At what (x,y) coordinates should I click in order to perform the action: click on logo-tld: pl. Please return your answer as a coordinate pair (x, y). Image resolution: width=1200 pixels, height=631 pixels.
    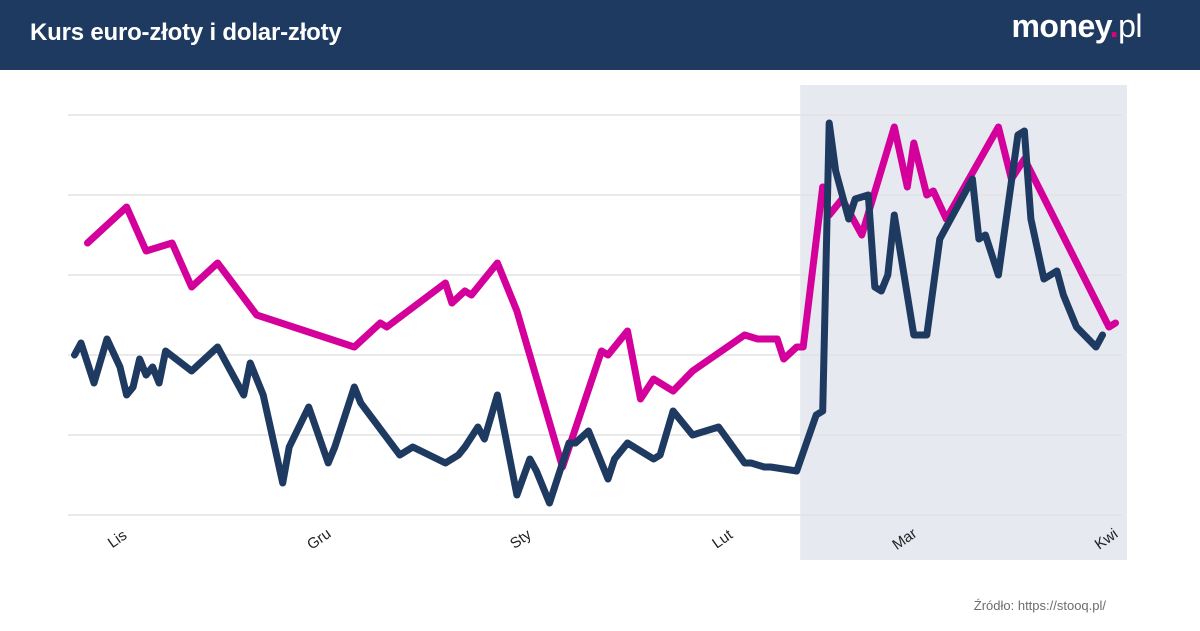
    Looking at the image, I should click on (1130, 26).